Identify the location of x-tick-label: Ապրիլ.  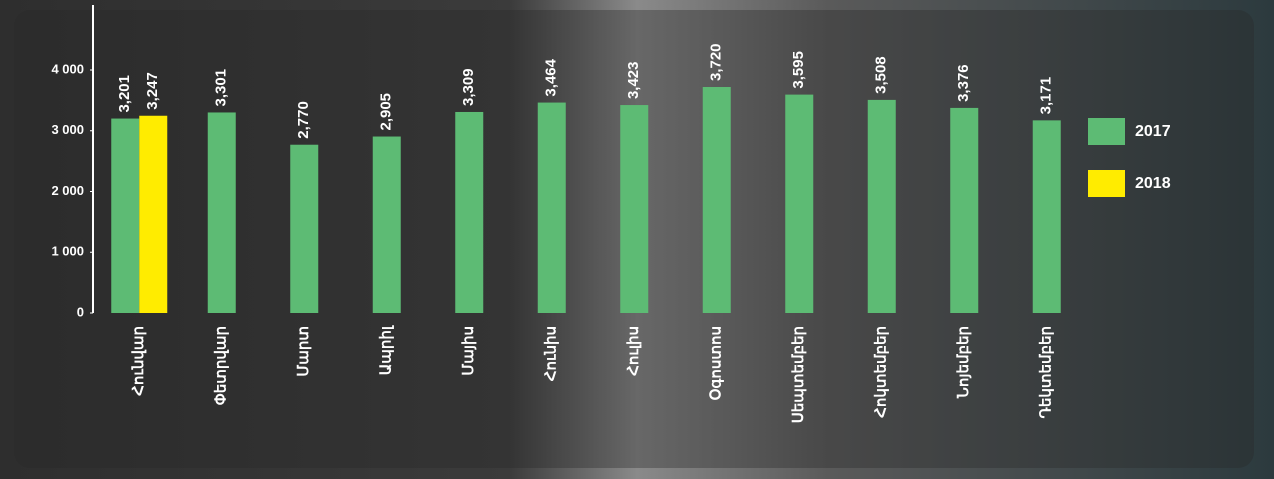
(386, 350).